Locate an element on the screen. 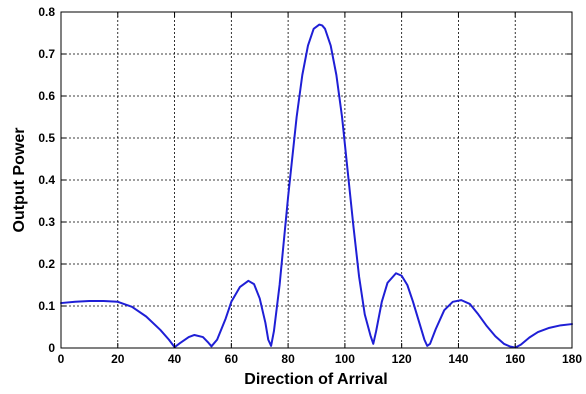 The width and height of the screenshot is (586, 394). y-tick-label: 0.4 is located at coordinates (46, 180).